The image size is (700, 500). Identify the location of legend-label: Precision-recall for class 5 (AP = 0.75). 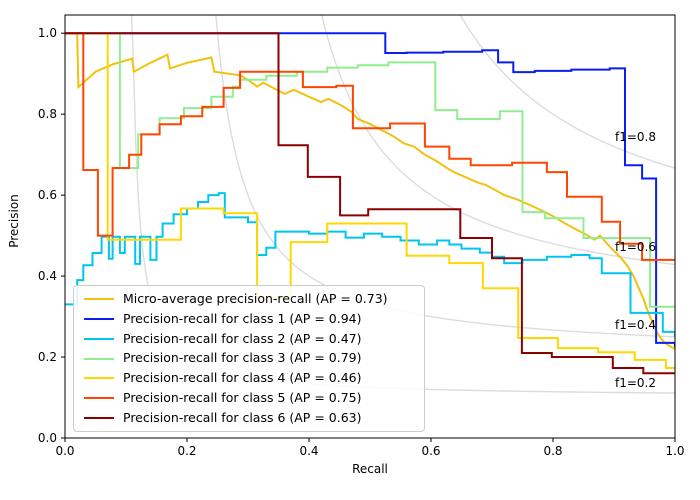
(242, 397).